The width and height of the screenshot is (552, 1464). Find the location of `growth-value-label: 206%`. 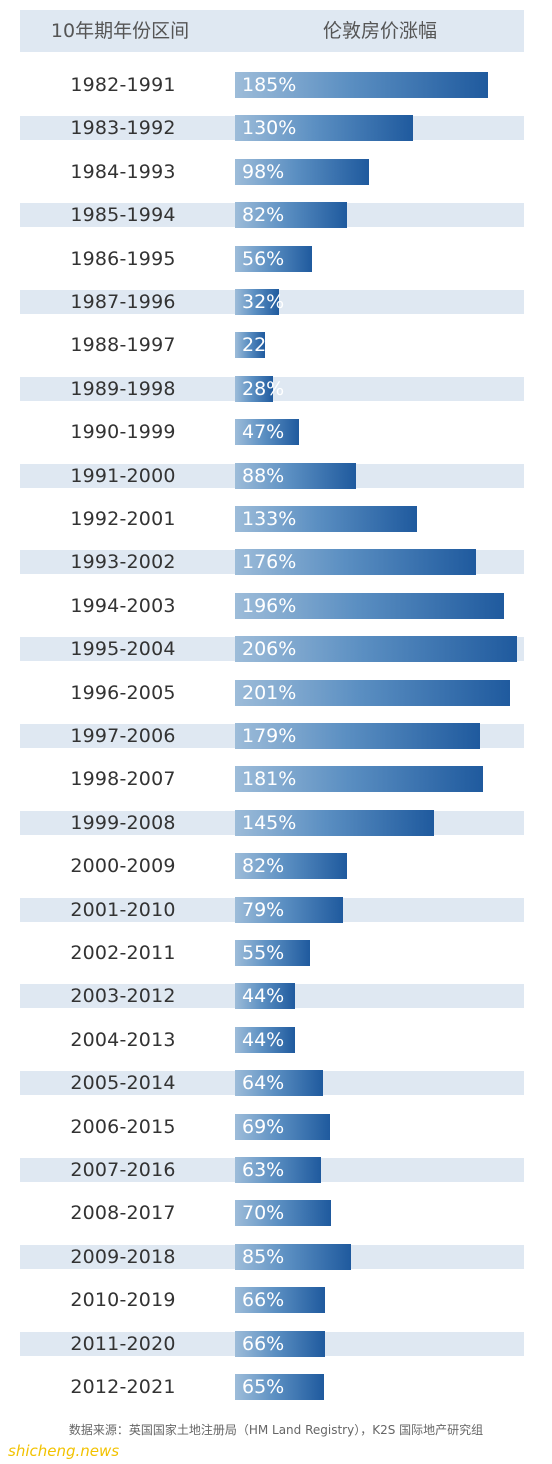

growth-value-label: 206% is located at coordinates (269, 649).